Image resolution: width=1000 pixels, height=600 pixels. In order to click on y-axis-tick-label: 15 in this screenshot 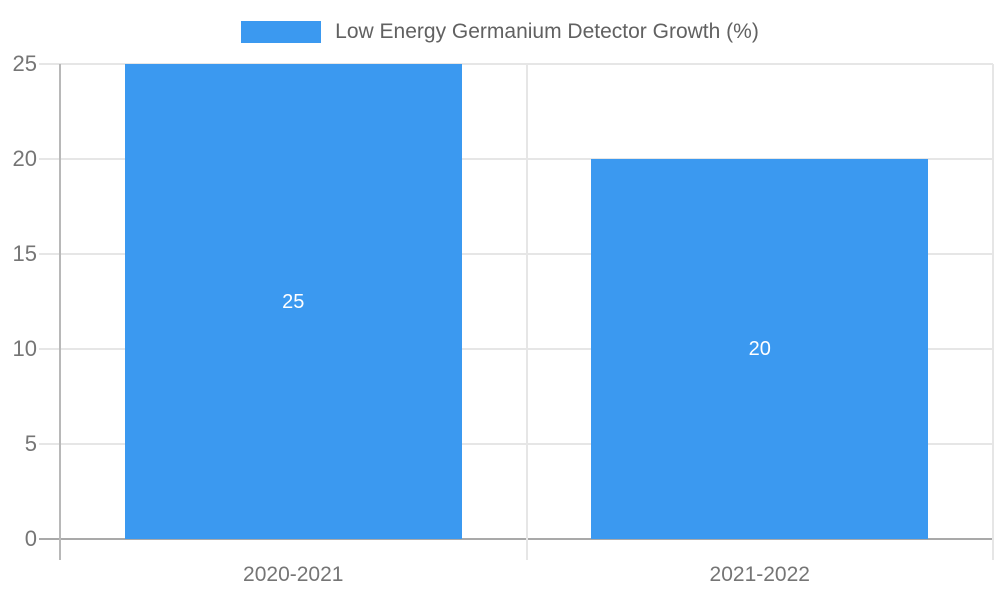, I will do `click(24, 253)`.